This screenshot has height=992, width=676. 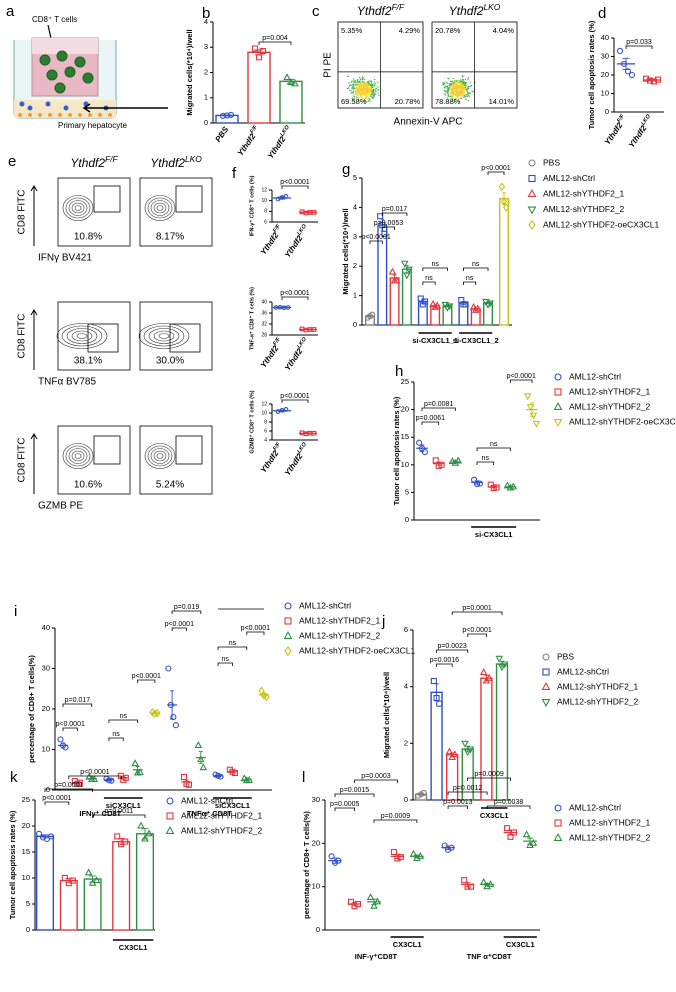 I want to click on y-tick-label: 0, so click(x=48, y=789).